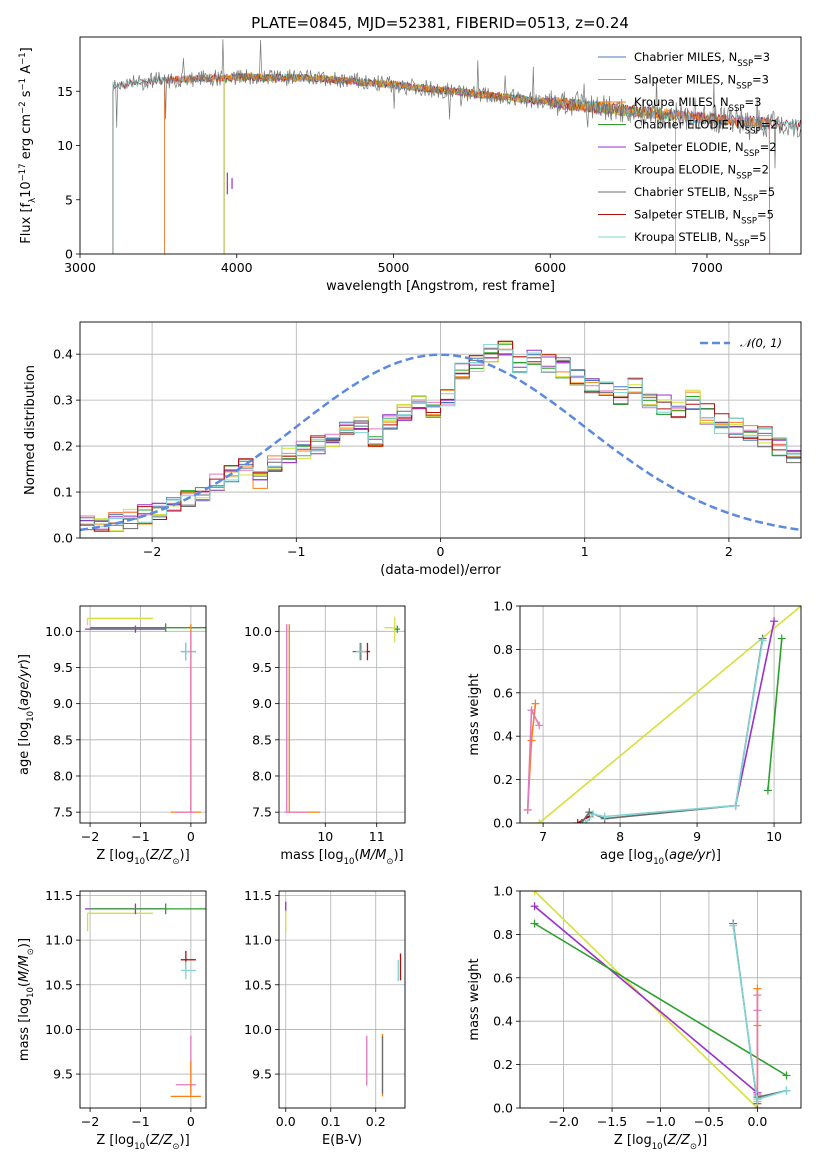  I want to click on gaussian-curve, so click(440, 442).